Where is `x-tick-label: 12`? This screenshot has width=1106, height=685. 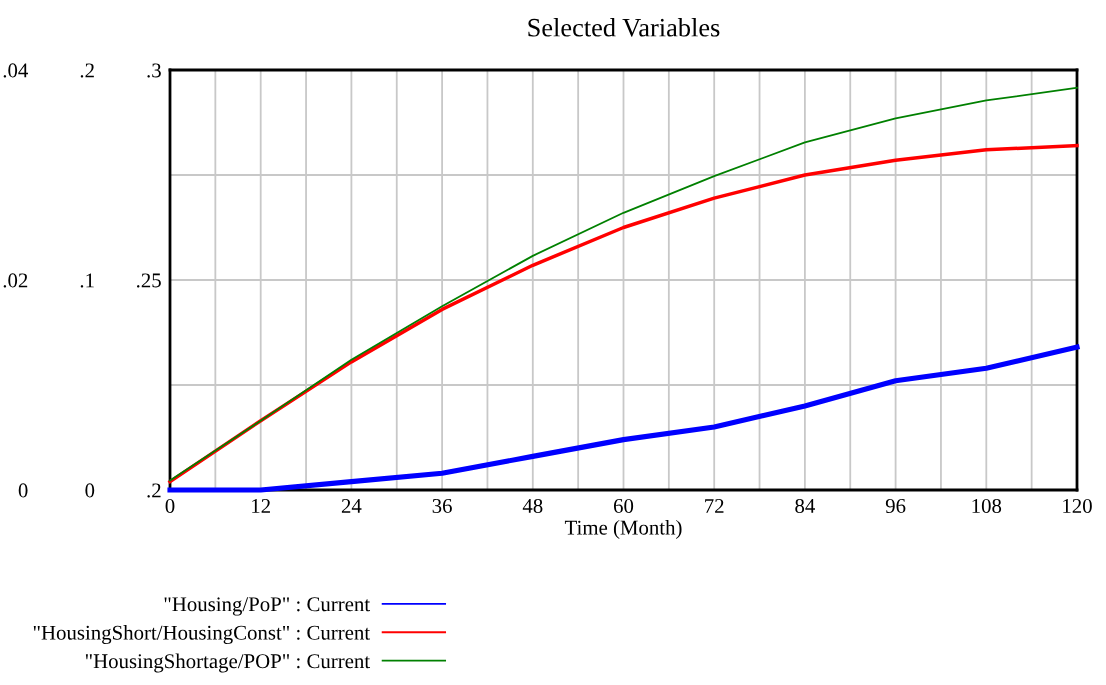
x-tick-label: 12 is located at coordinates (261, 505).